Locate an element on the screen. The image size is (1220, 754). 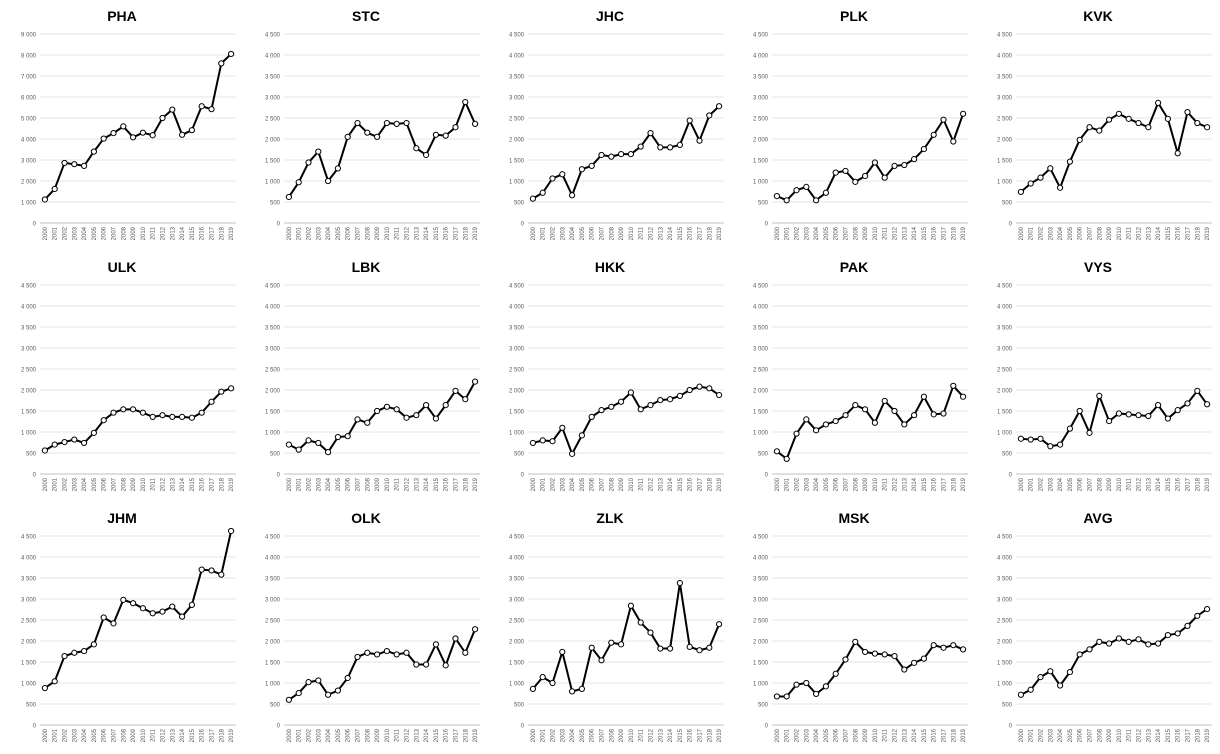
y-tick-label: 2 500 is located at coordinates (1005, 120).